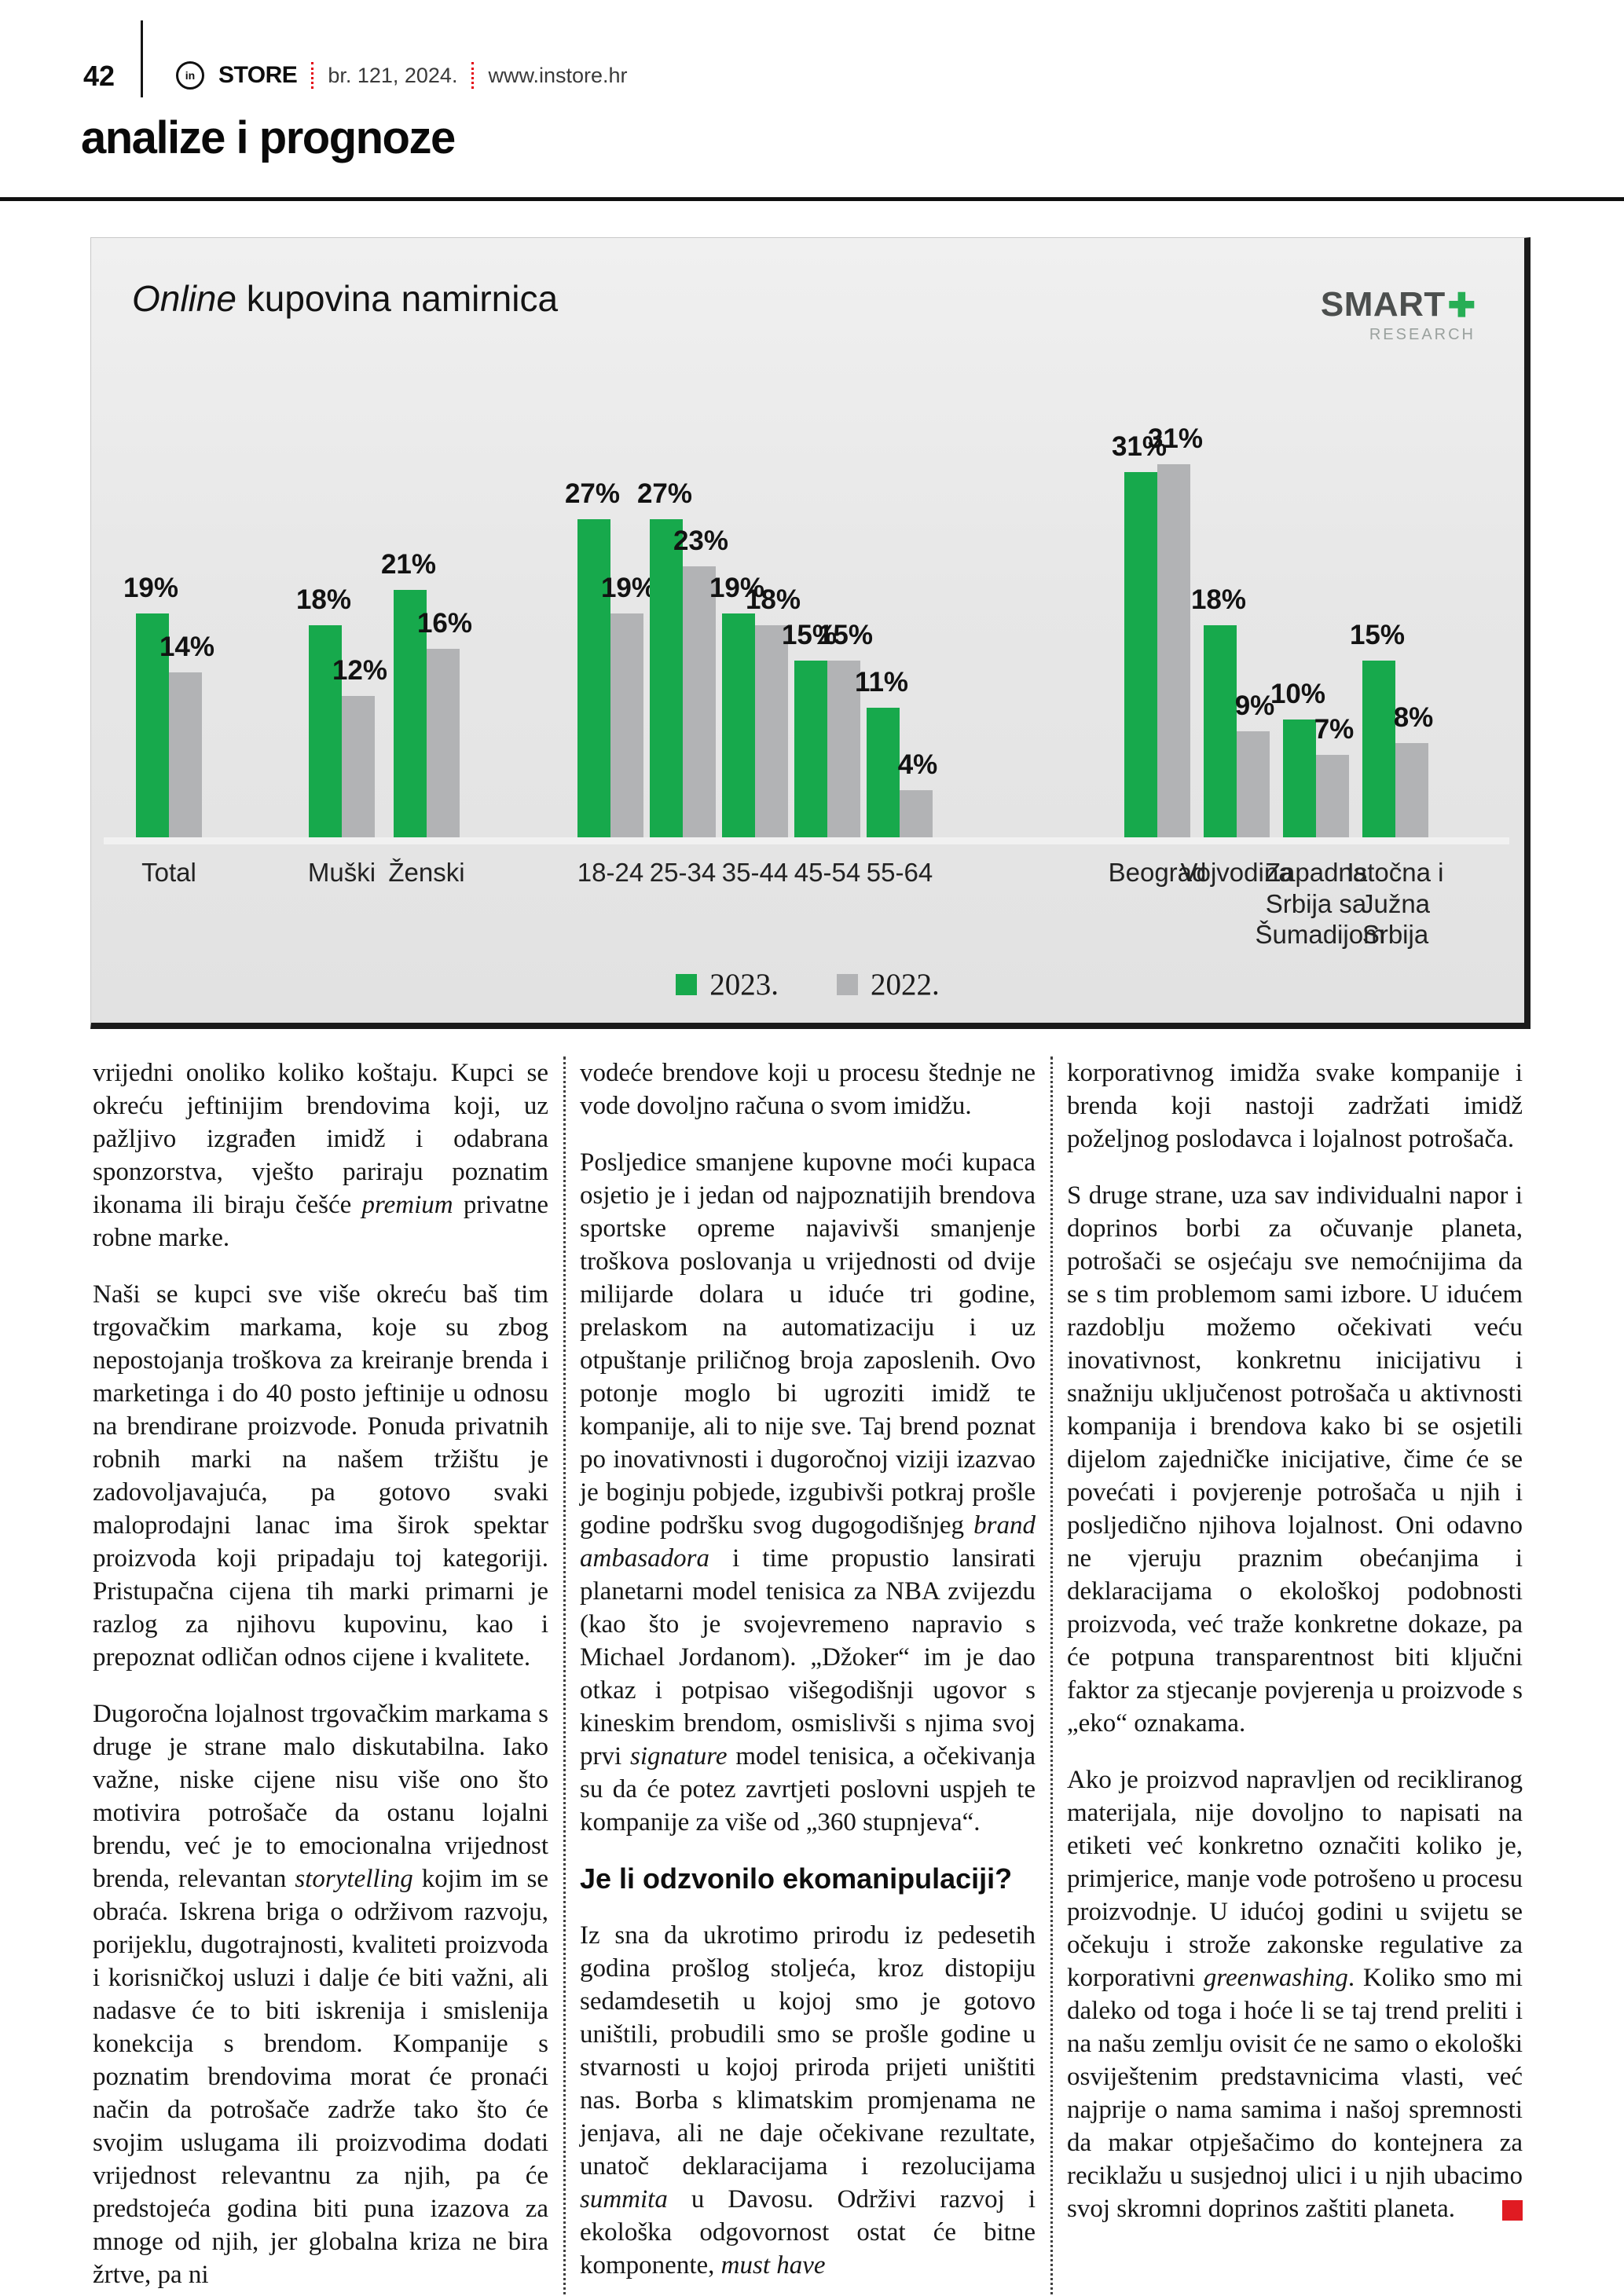 The height and width of the screenshot is (2296, 1624). Describe the element at coordinates (796, 1878) in the screenshot. I see `article-subheading: Je li odzvonilo ekomanipulaciji?` at that location.